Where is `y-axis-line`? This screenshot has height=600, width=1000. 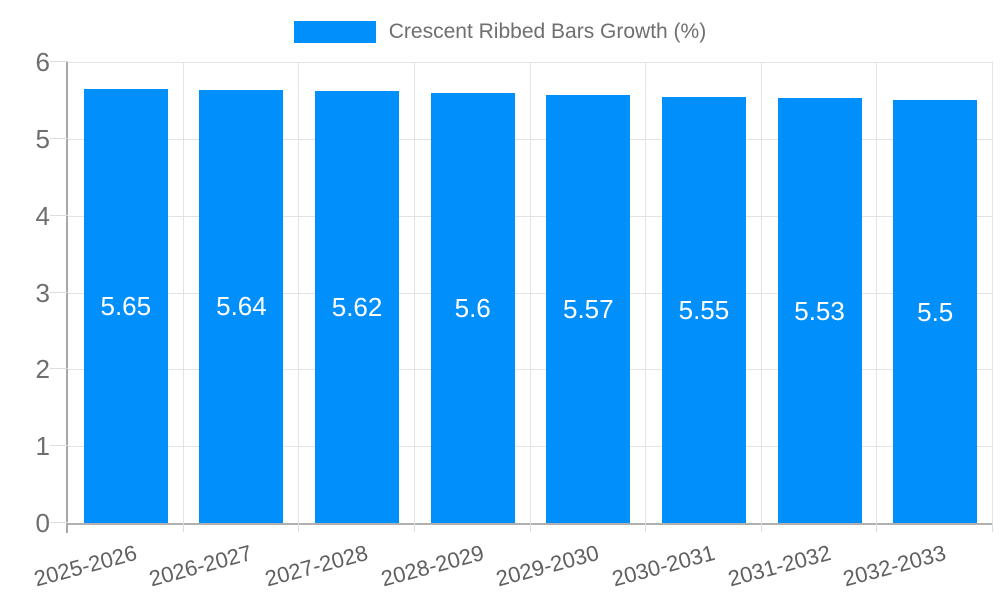
y-axis-line is located at coordinates (67, 297).